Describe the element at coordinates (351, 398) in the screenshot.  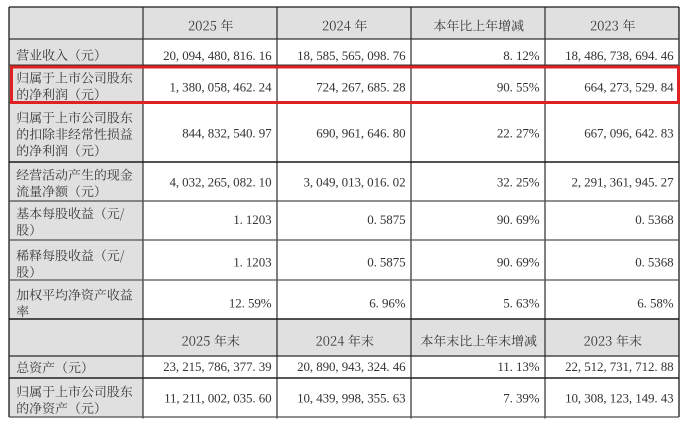
I see `svg-text: 10, 439, 998, 355. 63` at that location.